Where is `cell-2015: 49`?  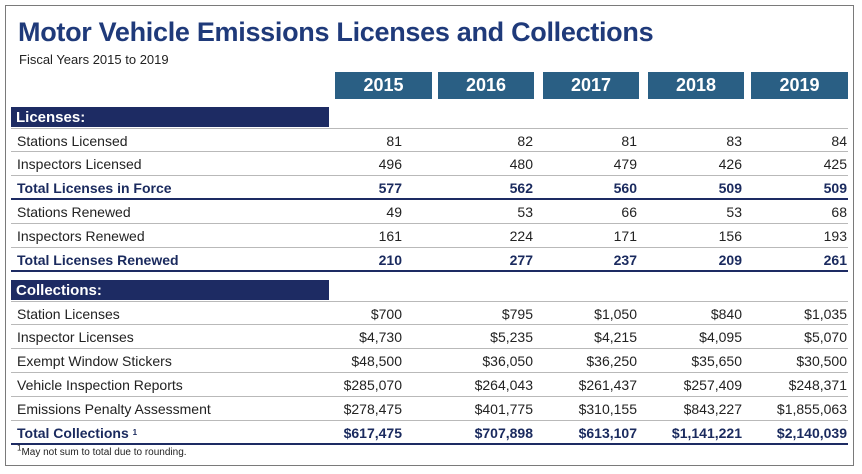 cell-2015: 49 is located at coordinates (394, 211).